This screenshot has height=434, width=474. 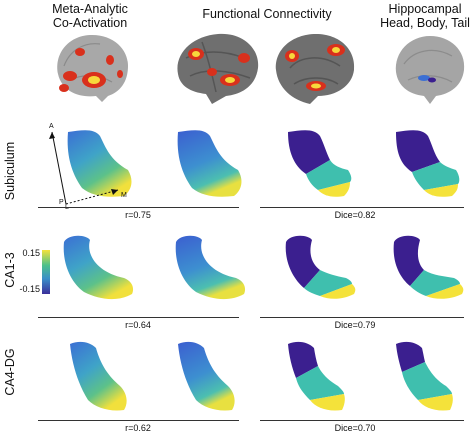 What do you see at coordinates (218, 68) in the screenshot?
I see `brain-lateral-fc` at bounding box center [218, 68].